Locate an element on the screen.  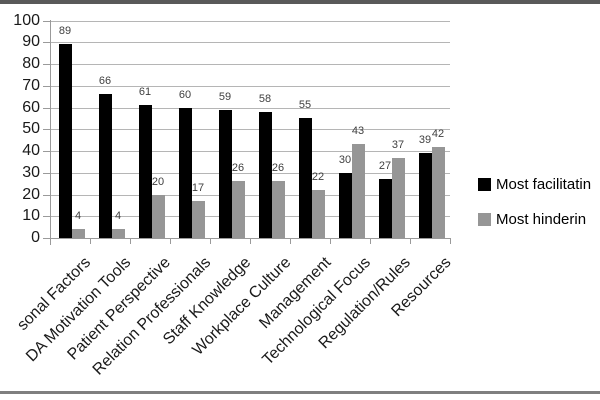
y-axis-tick-label: 50 is located at coordinates (31, 129).